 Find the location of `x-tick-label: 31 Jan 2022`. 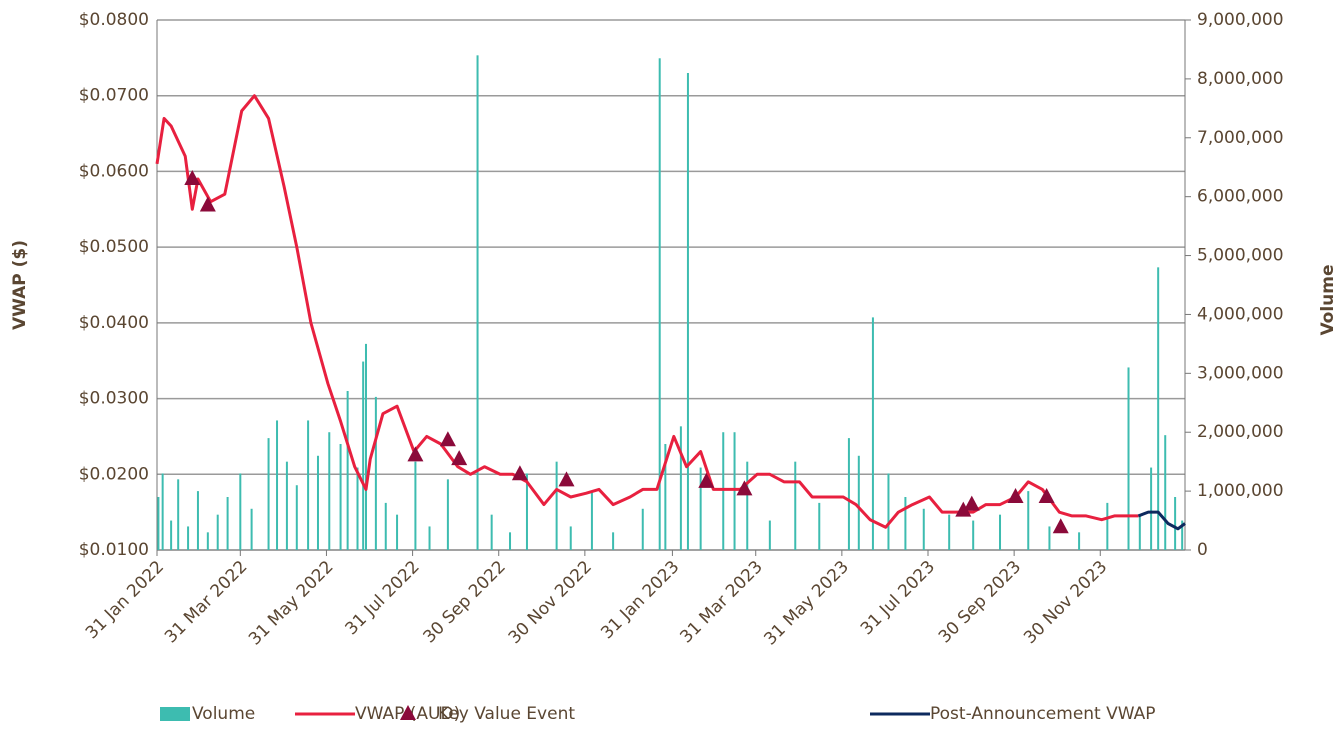

x-tick-label: 31 Jan 2022 is located at coordinates (125, 600).